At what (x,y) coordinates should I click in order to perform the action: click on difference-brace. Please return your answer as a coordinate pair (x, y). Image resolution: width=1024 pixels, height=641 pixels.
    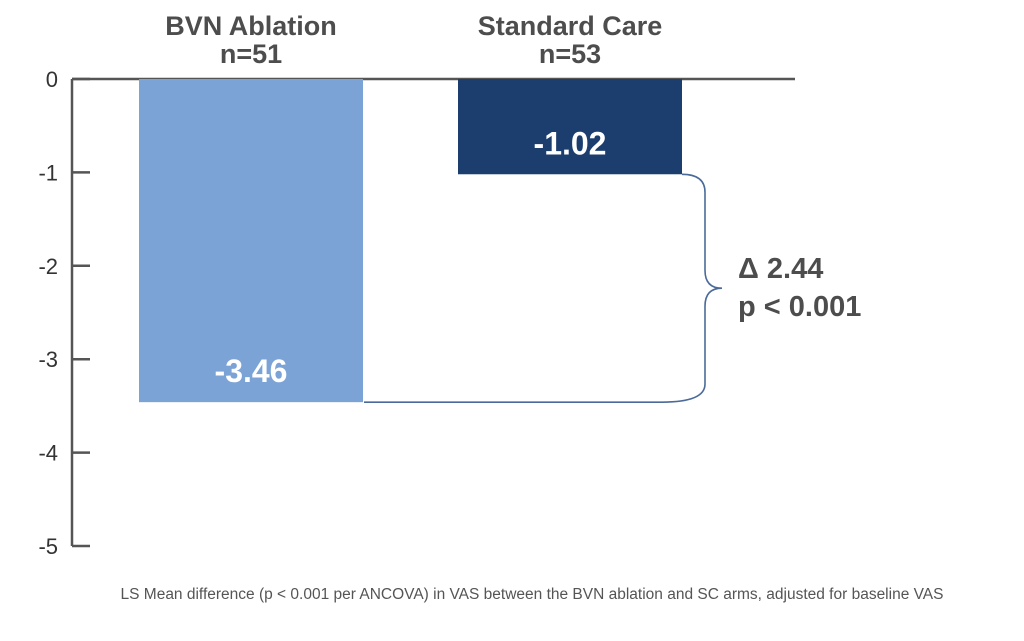
    Looking at the image, I should click on (543, 288).